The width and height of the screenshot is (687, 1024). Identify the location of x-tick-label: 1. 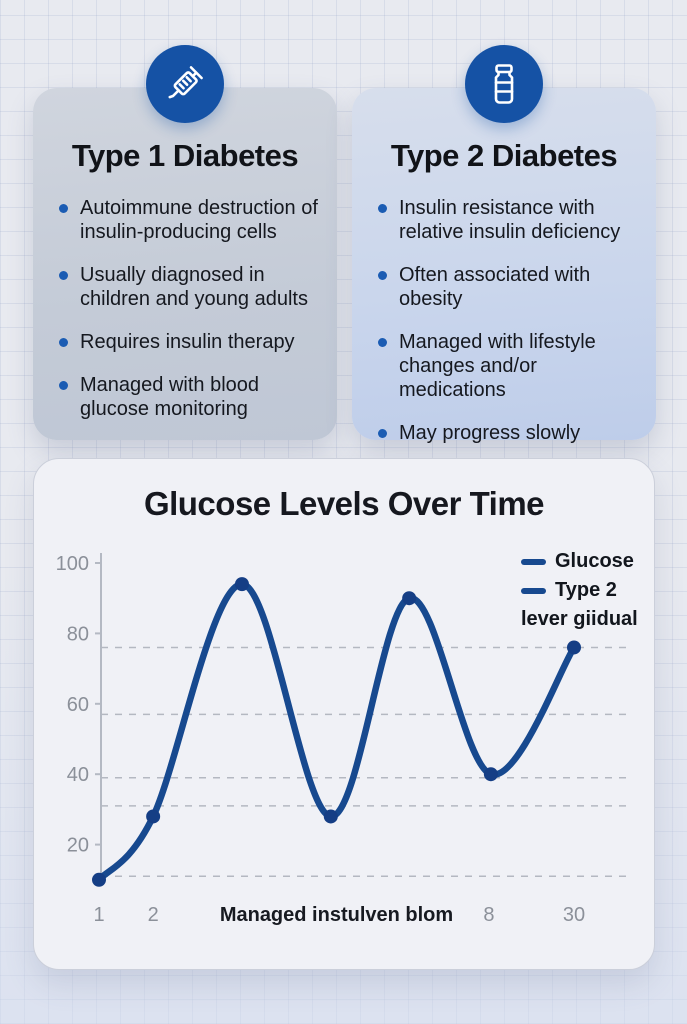
(98, 915).